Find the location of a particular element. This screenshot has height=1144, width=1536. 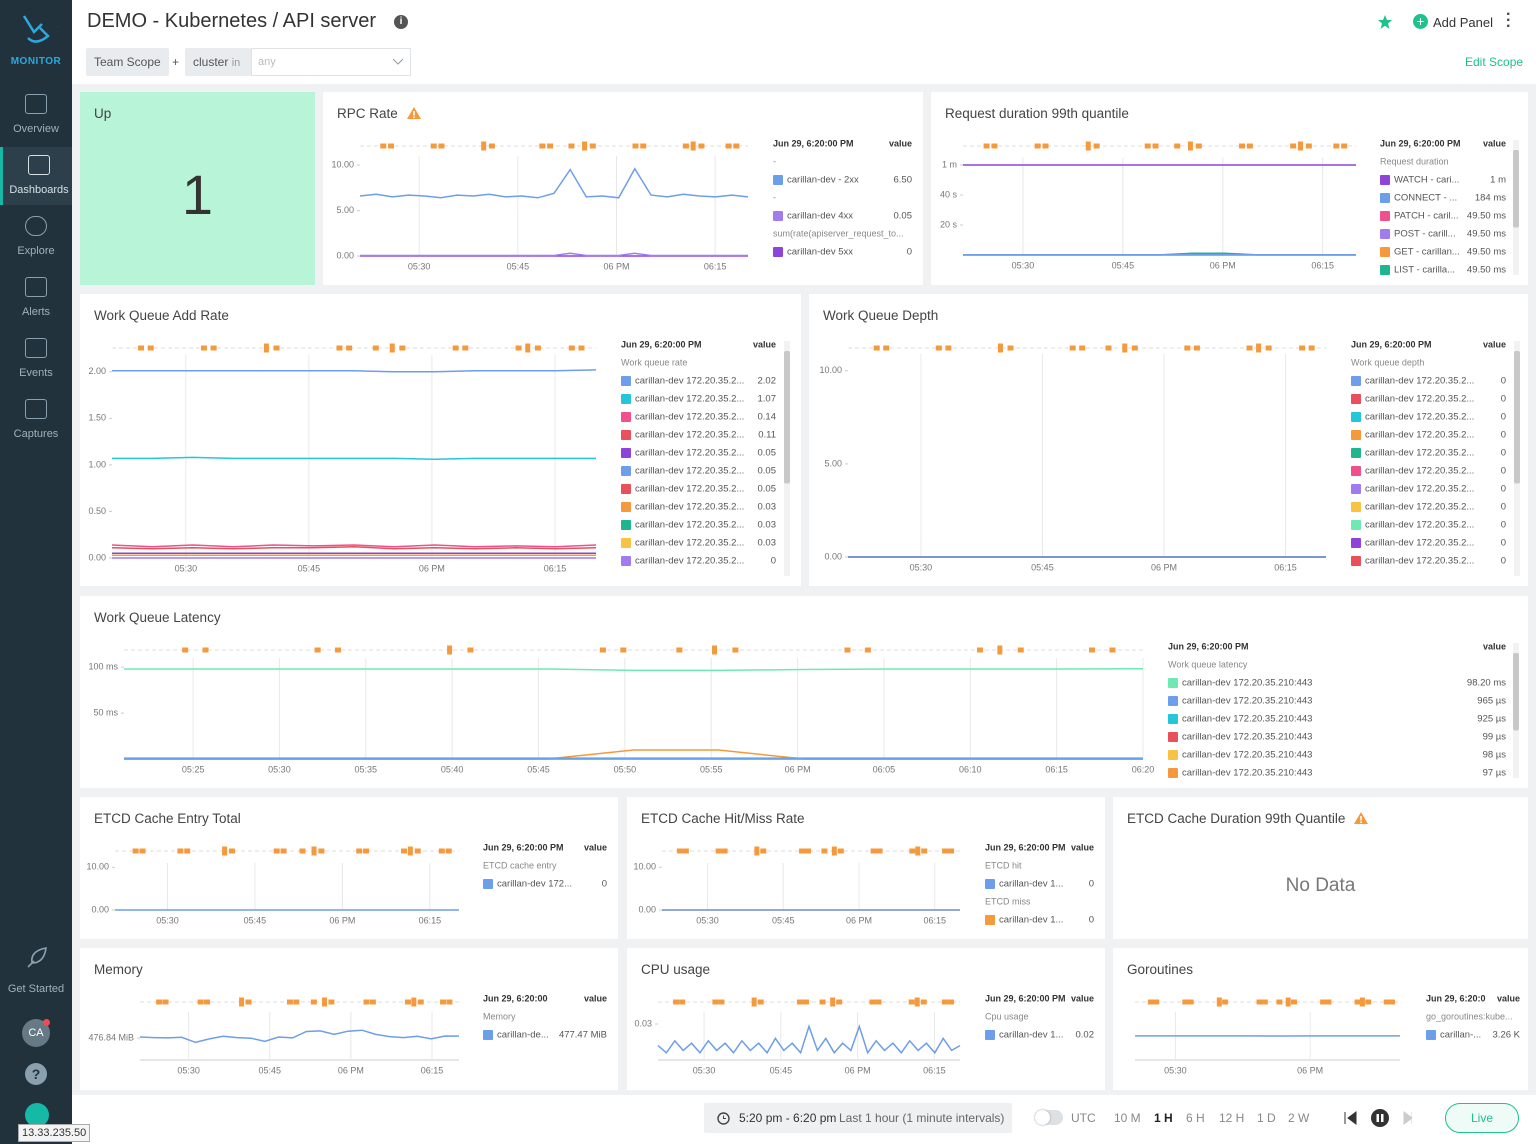

scope-key: cluster in is located at coordinates (218, 62).